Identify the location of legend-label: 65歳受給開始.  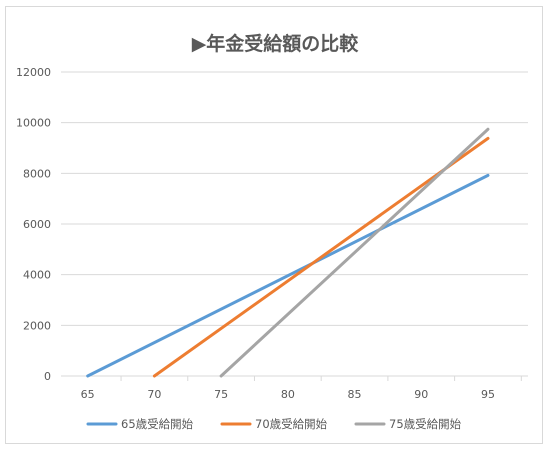
(157, 424).